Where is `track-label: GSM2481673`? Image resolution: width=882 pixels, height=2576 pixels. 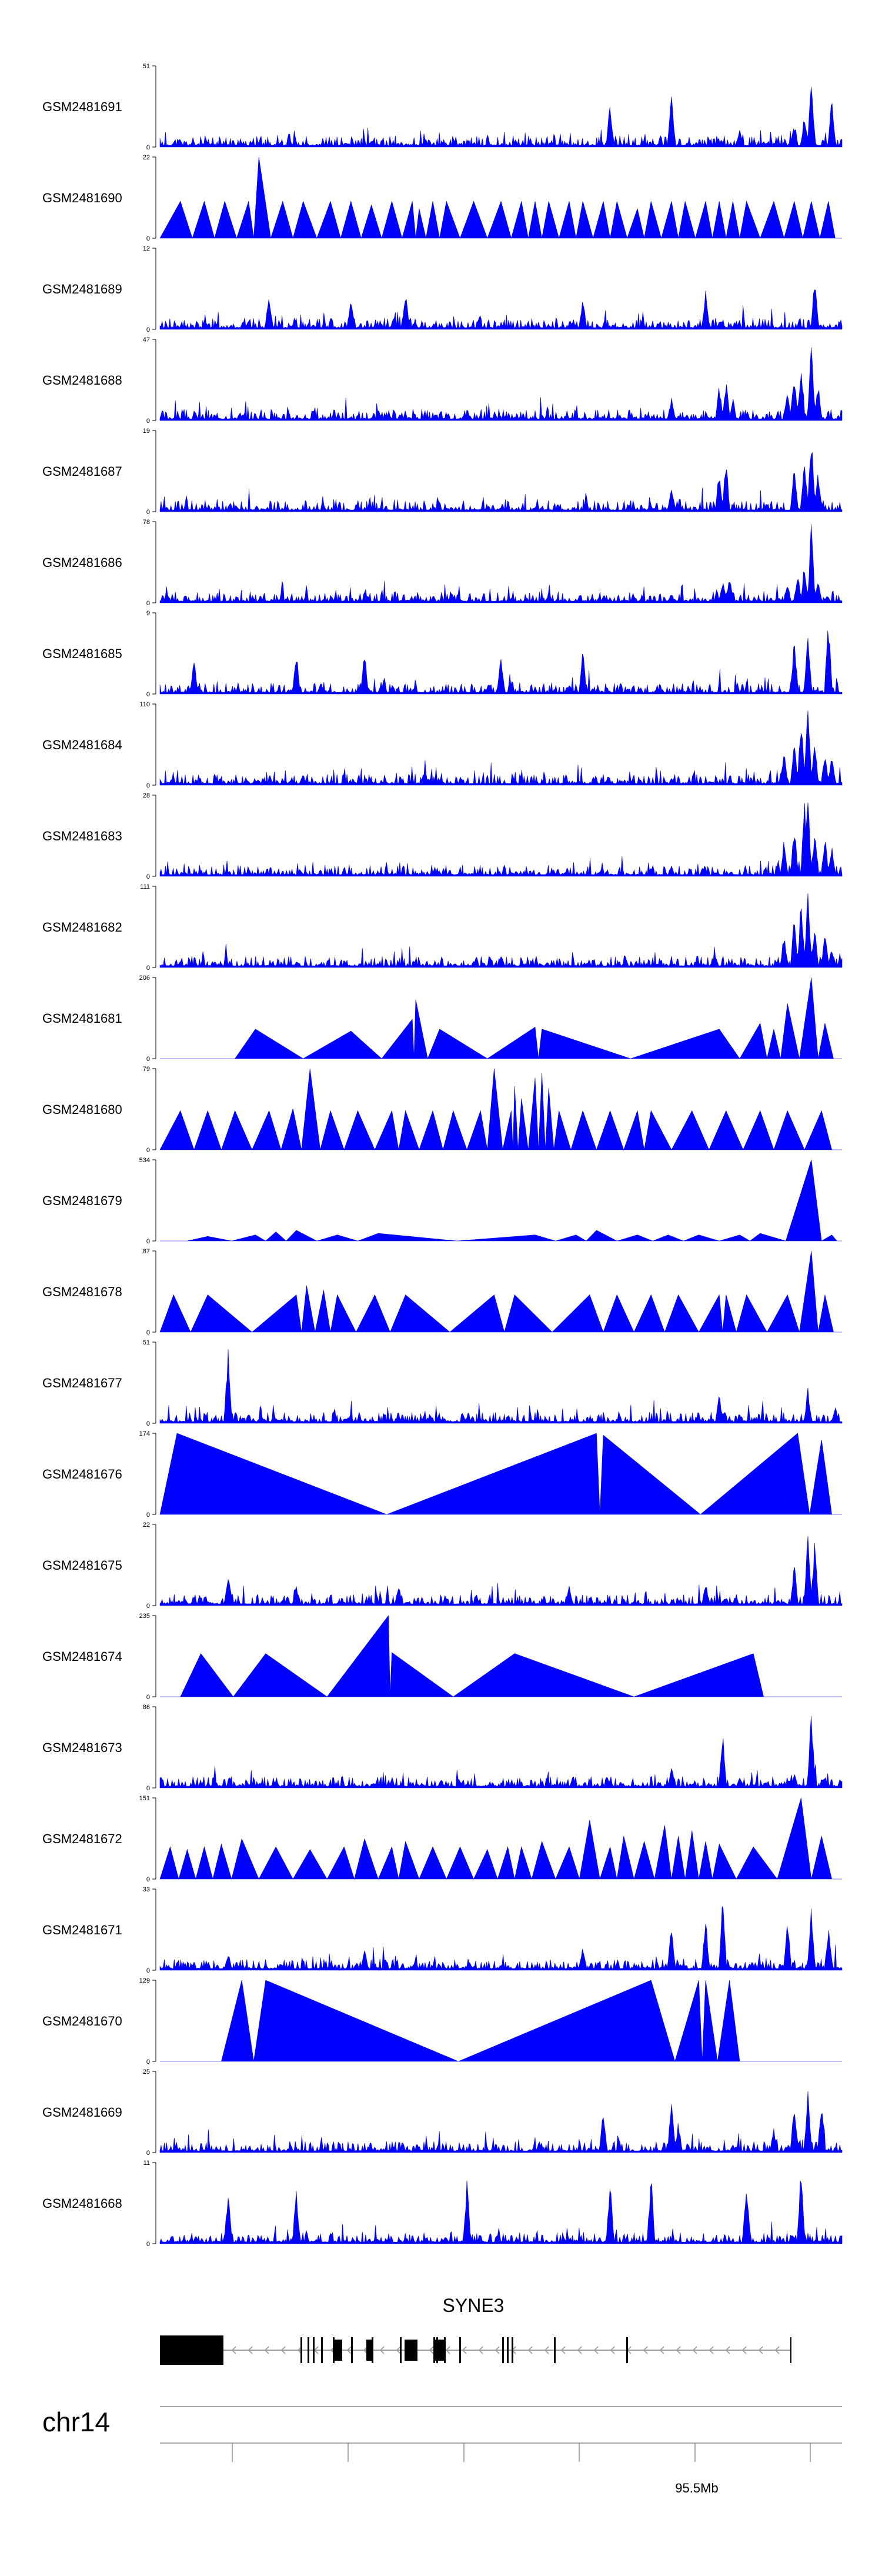 track-label: GSM2481673 is located at coordinates (82, 1747).